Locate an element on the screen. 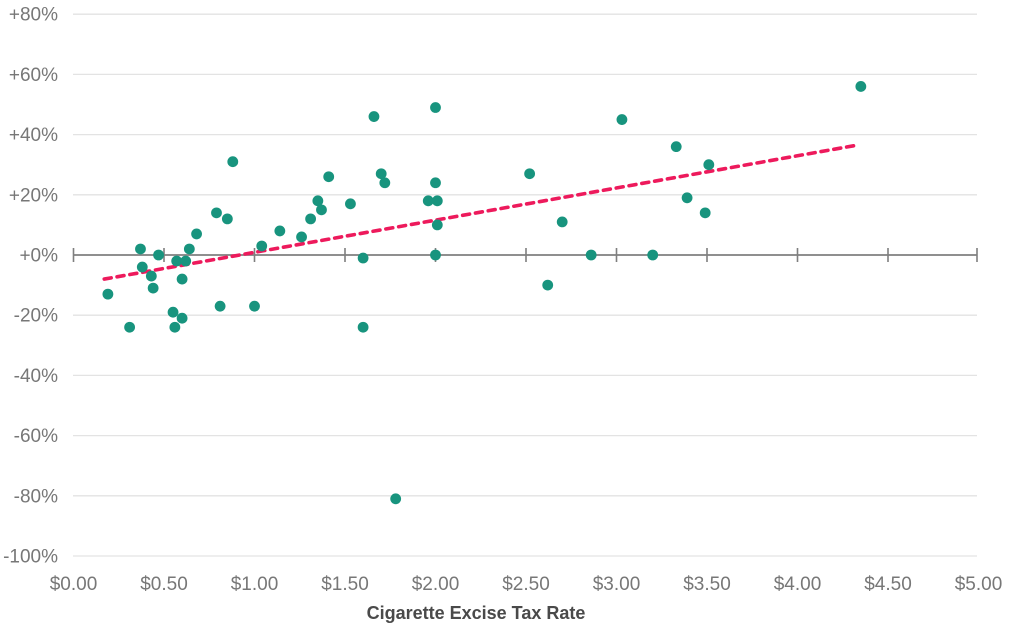 The height and width of the screenshot is (636, 1024). x-tick-label: $4.50 is located at coordinates (888, 584).